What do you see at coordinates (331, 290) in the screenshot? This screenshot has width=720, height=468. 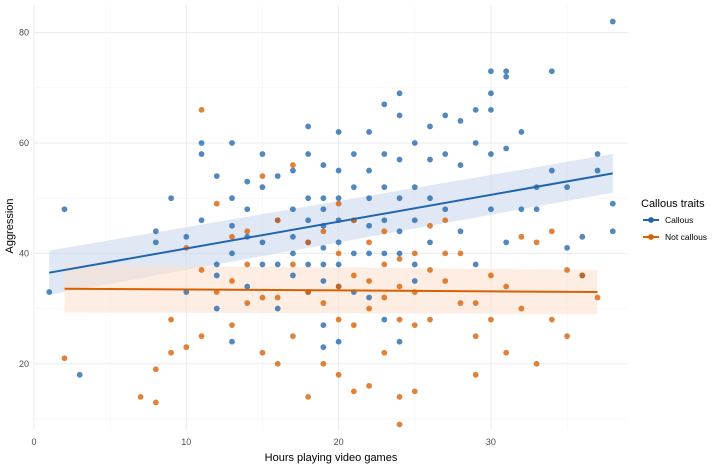 I see `trend-line-not-callous` at bounding box center [331, 290].